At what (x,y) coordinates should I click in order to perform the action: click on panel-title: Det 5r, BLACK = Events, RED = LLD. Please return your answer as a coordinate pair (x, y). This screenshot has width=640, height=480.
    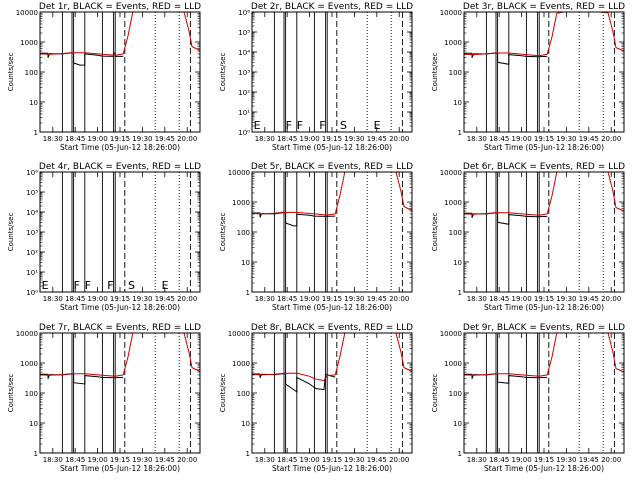
    Looking at the image, I should click on (332, 167).